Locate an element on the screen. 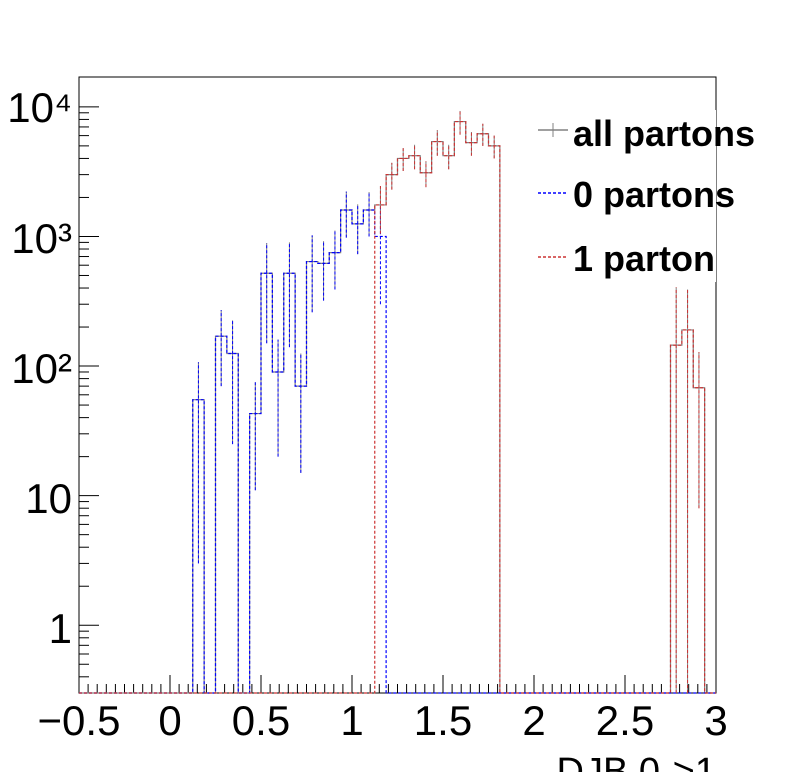 This screenshot has height=772, width=796. x-tick-label: 1.5 is located at coordinates (443, 720).